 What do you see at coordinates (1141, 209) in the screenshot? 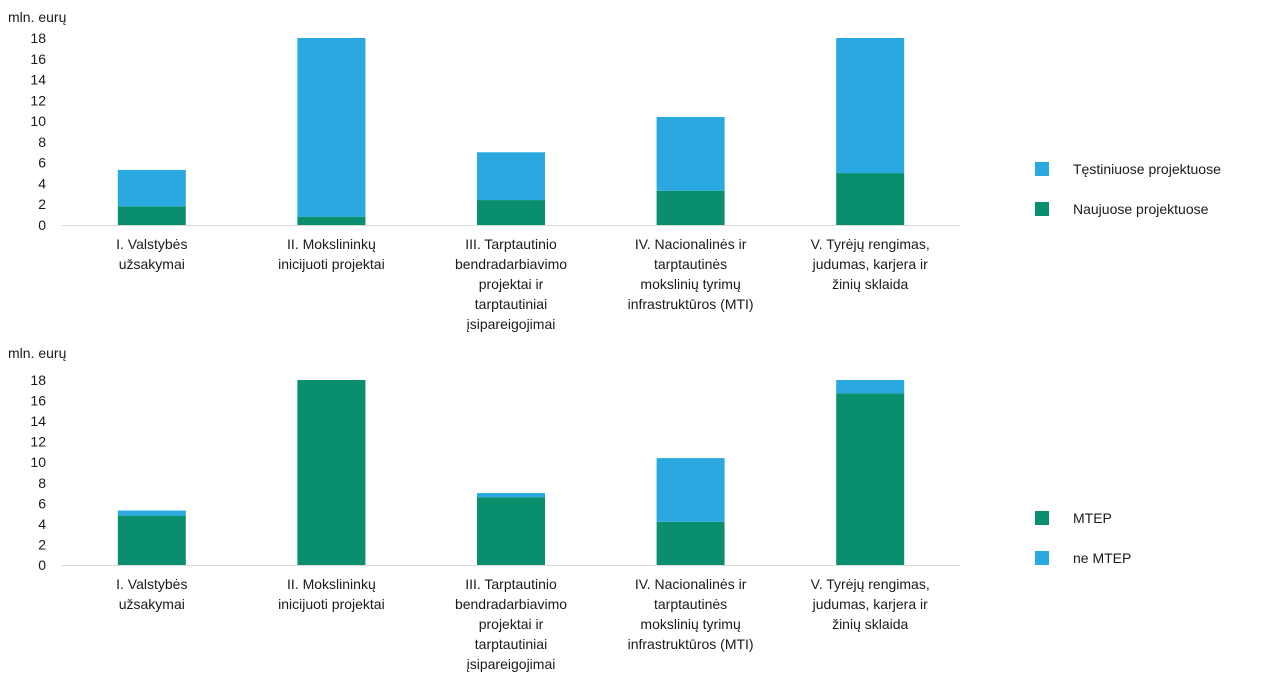
I see `legend-label: Naujuose projektuose` at bounding box center [1141, 209].